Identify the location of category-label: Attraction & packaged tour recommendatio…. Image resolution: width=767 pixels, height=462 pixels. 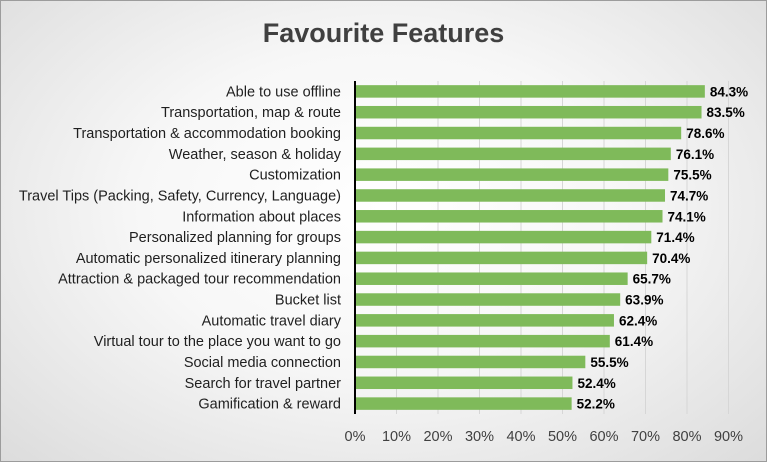
(199, 280).